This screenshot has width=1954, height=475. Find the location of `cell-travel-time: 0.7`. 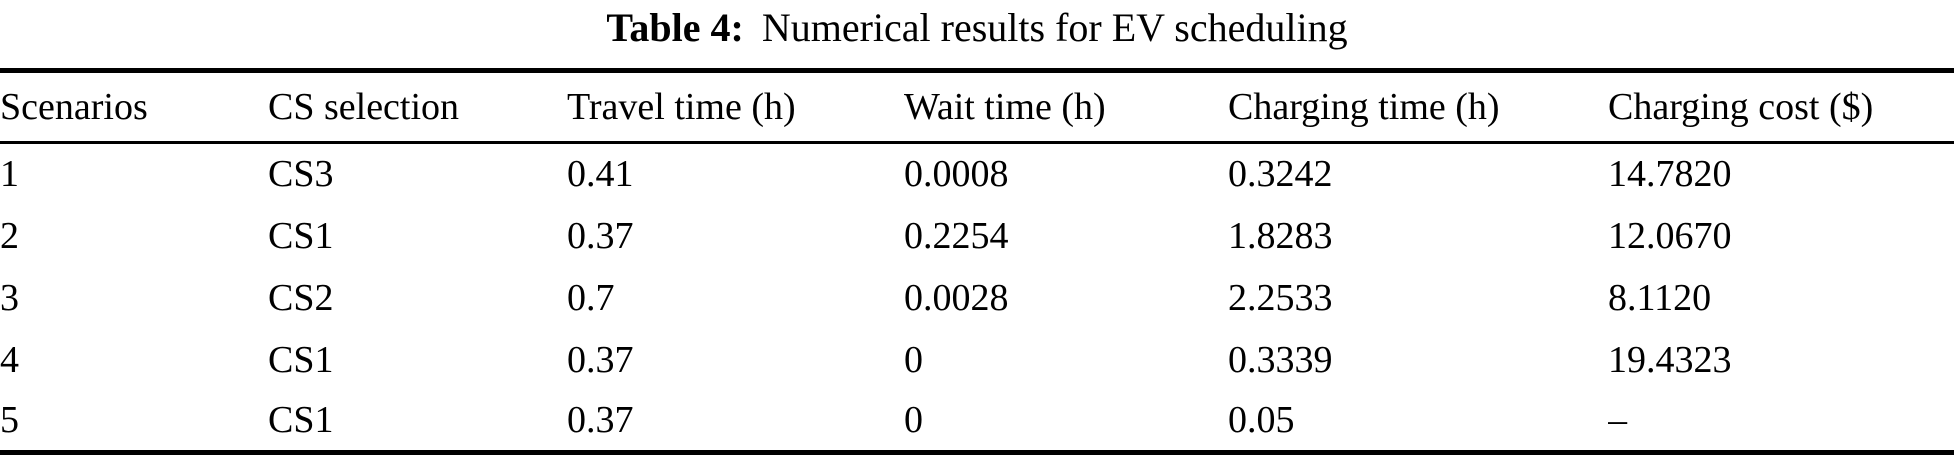

cell-travel-time: 0.7 is located at coordinates (591, 297).